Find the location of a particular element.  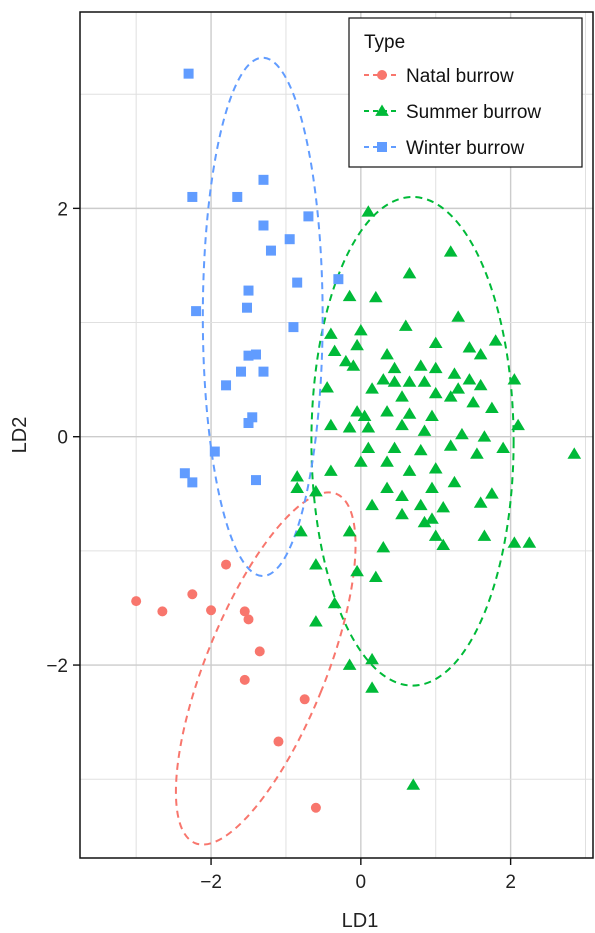

x-tick-label: 0 is located at coordinates (361, 882).